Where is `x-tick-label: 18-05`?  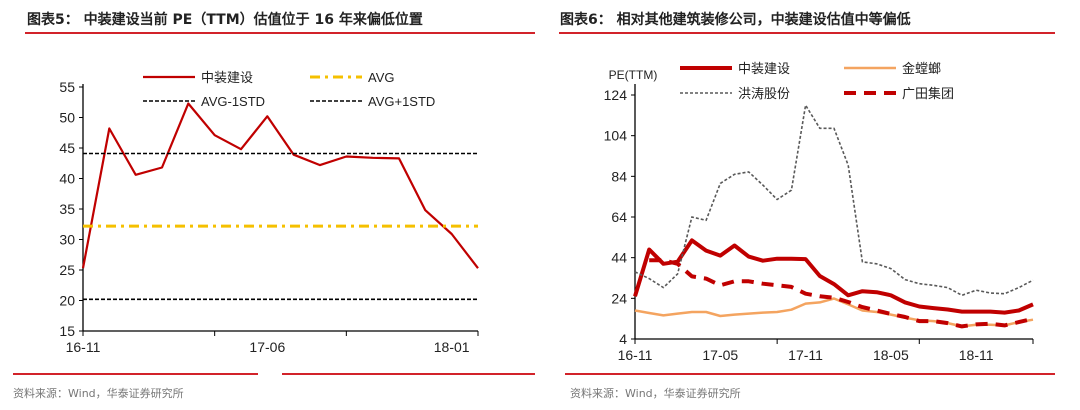
x-tick-label: 18-05 is located at coordinates (891, 355).